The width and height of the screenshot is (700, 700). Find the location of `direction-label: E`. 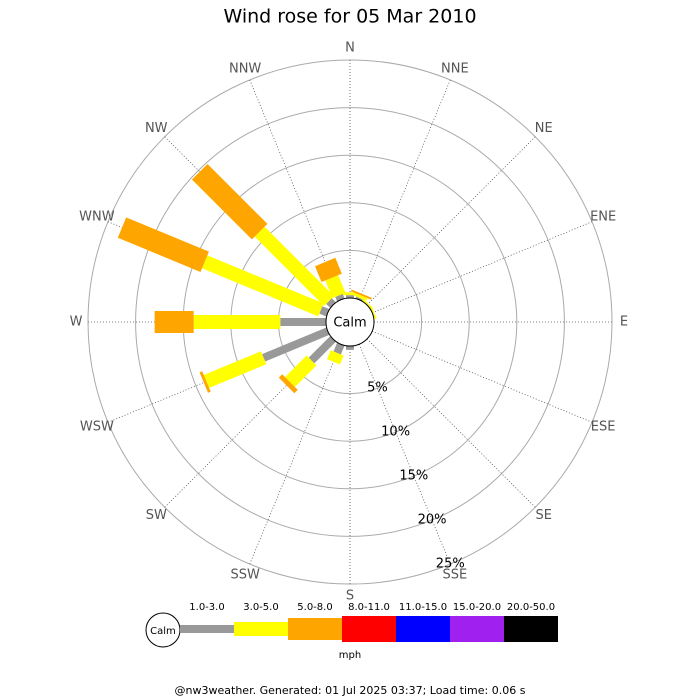

direction-label: E is located at coordinates (624, 322).